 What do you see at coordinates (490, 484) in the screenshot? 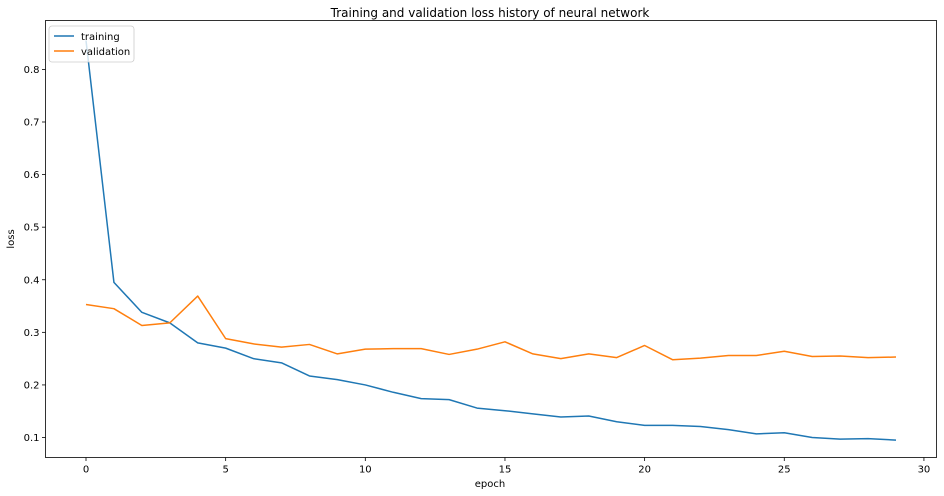
I see `x-axis-title: epoch` at bounding box center [490, 484].